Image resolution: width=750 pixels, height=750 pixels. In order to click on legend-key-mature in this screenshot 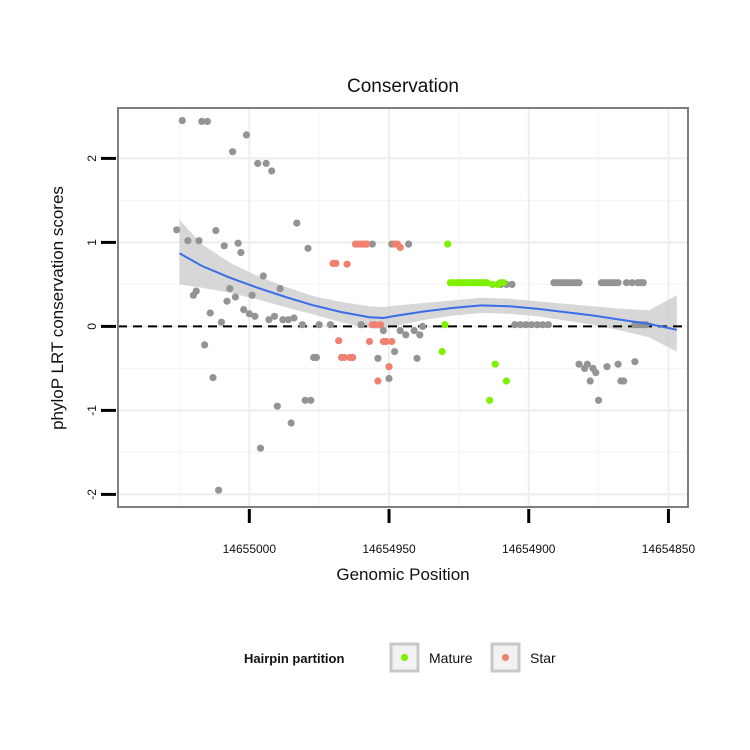, I will do `click(404, 657)`.